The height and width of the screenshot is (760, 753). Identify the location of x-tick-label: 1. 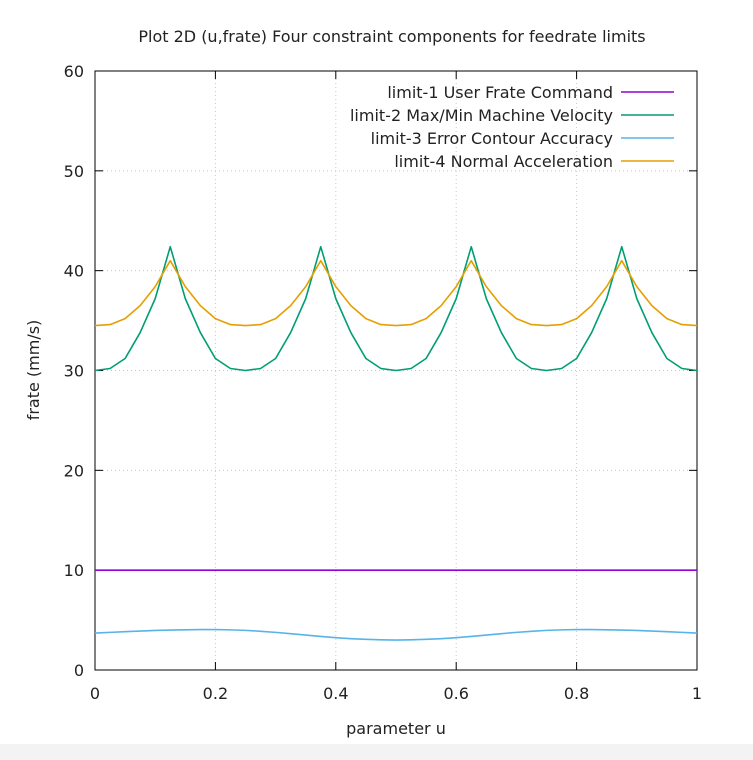
(697, 693).